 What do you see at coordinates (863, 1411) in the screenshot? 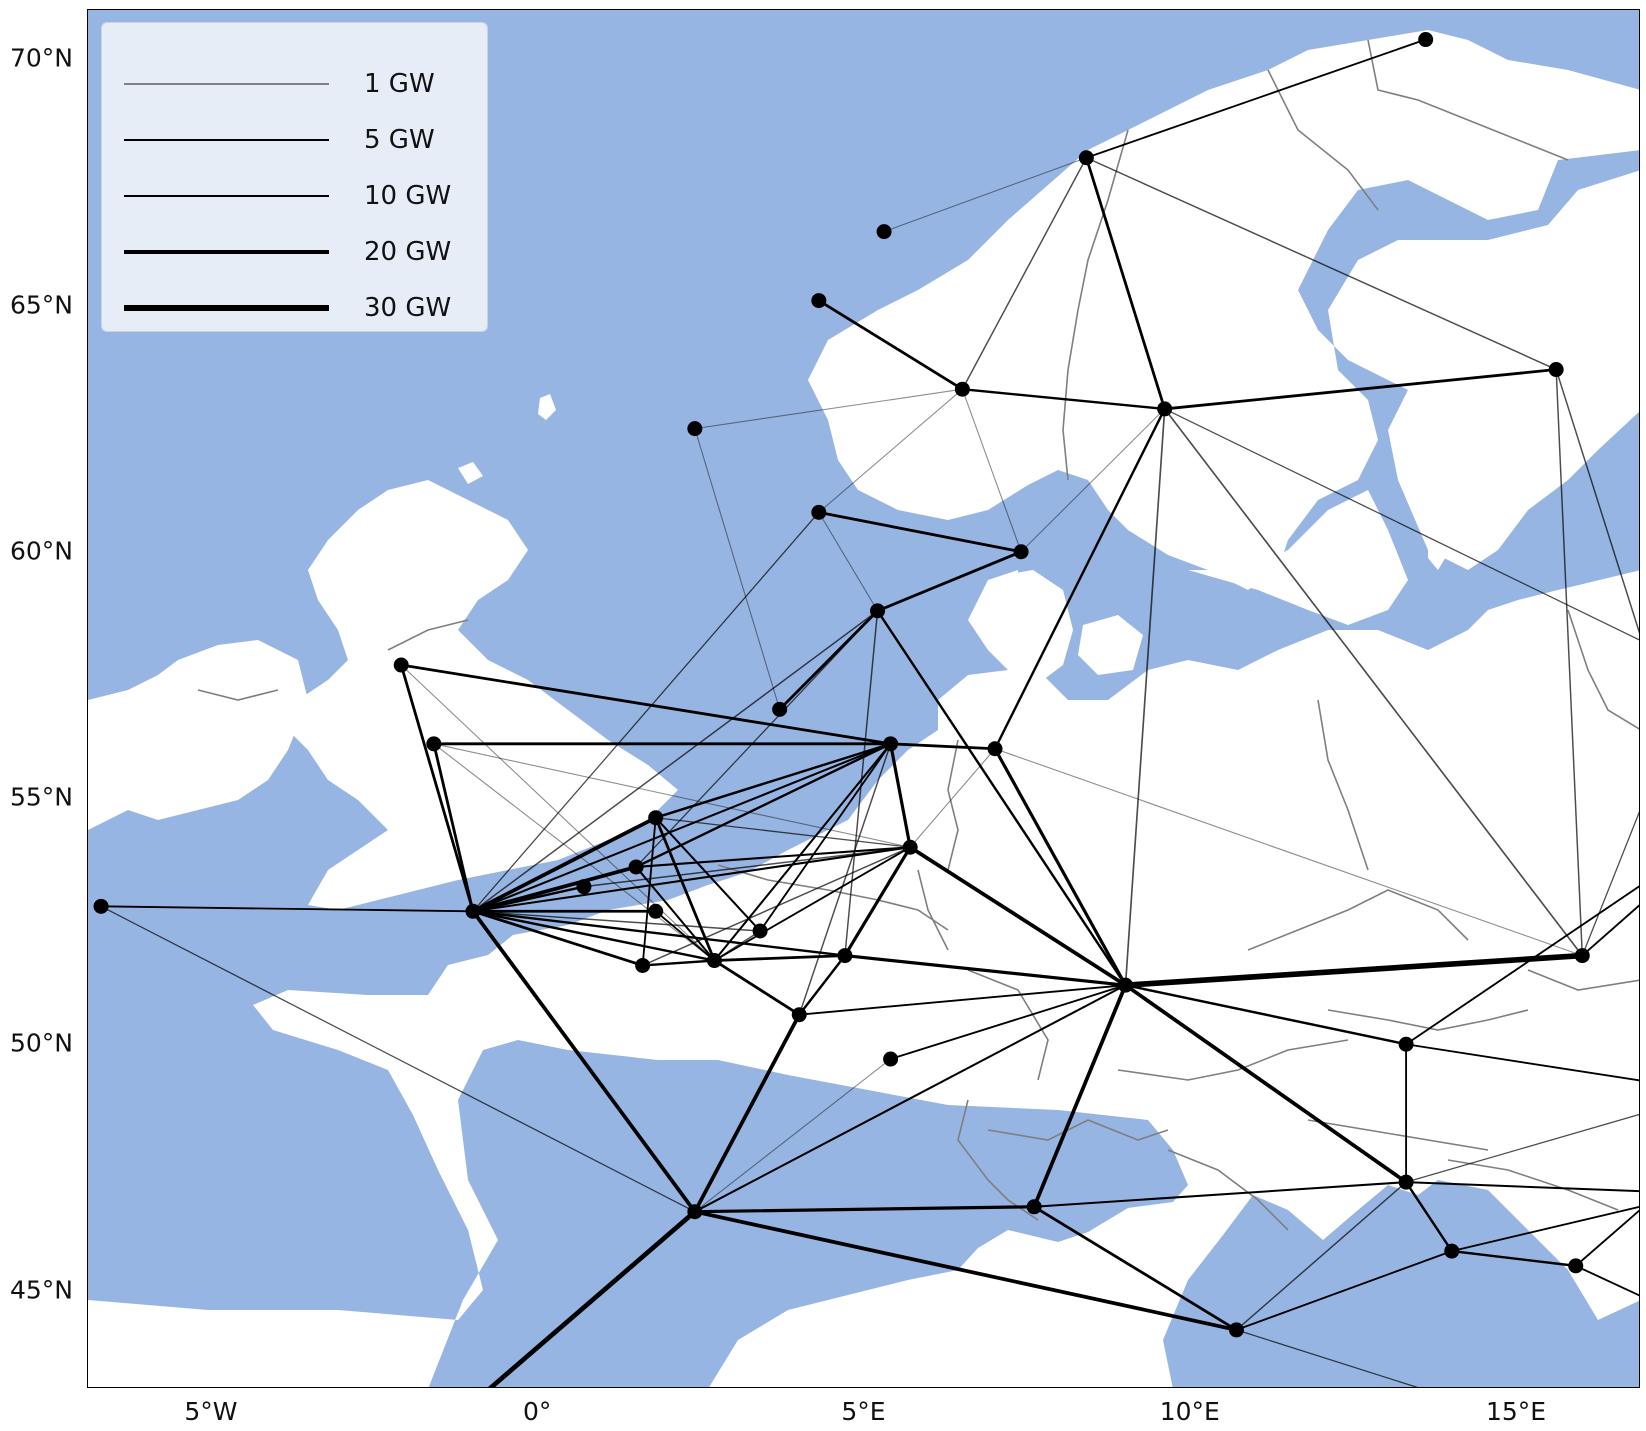
I see `lon-tick-label-5e: 5°E` at bounding box center [863, 1411].